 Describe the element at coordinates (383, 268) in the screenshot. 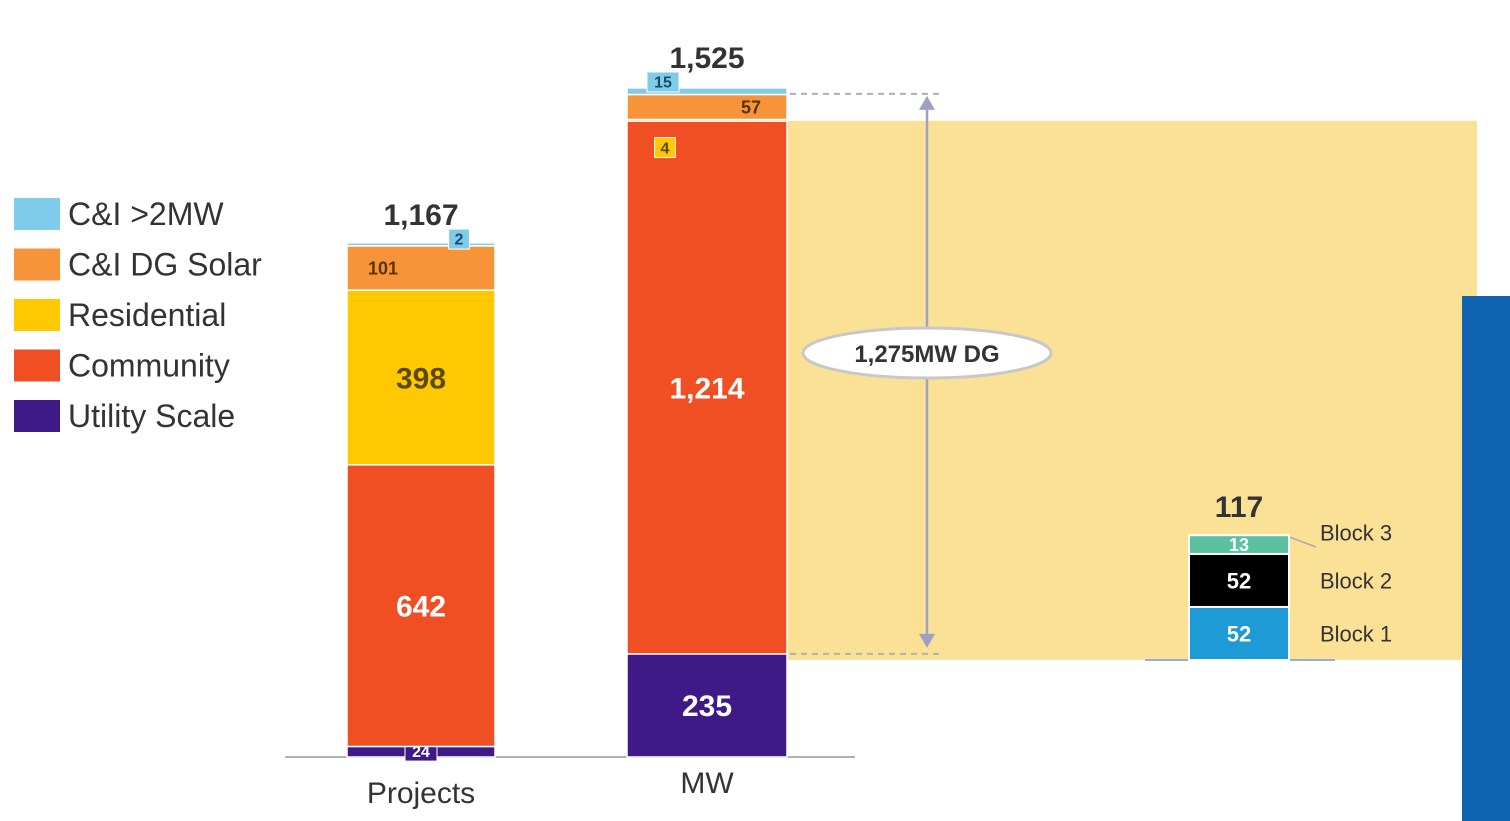

I see `bar-label-projects-c-i-dg-solar: 101` at that location.